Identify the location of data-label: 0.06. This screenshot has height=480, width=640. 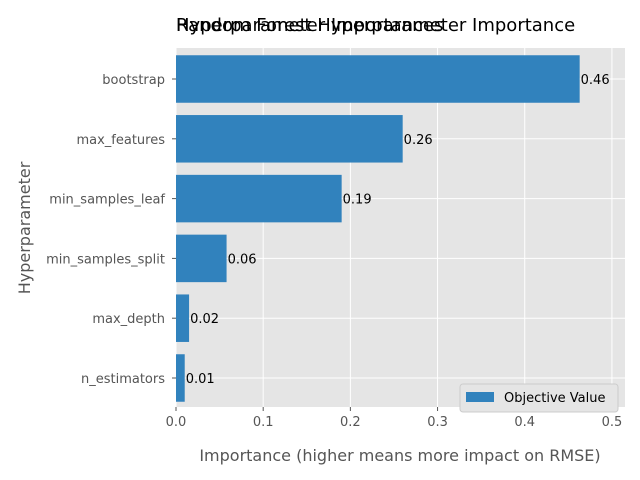
(242, 259).